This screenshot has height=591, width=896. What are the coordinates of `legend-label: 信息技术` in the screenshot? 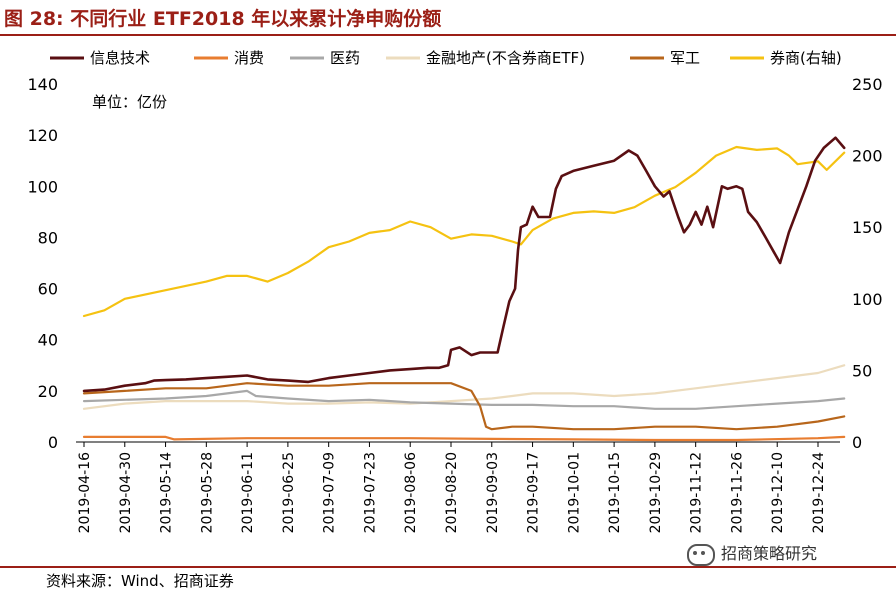 It's located at (120, 58).